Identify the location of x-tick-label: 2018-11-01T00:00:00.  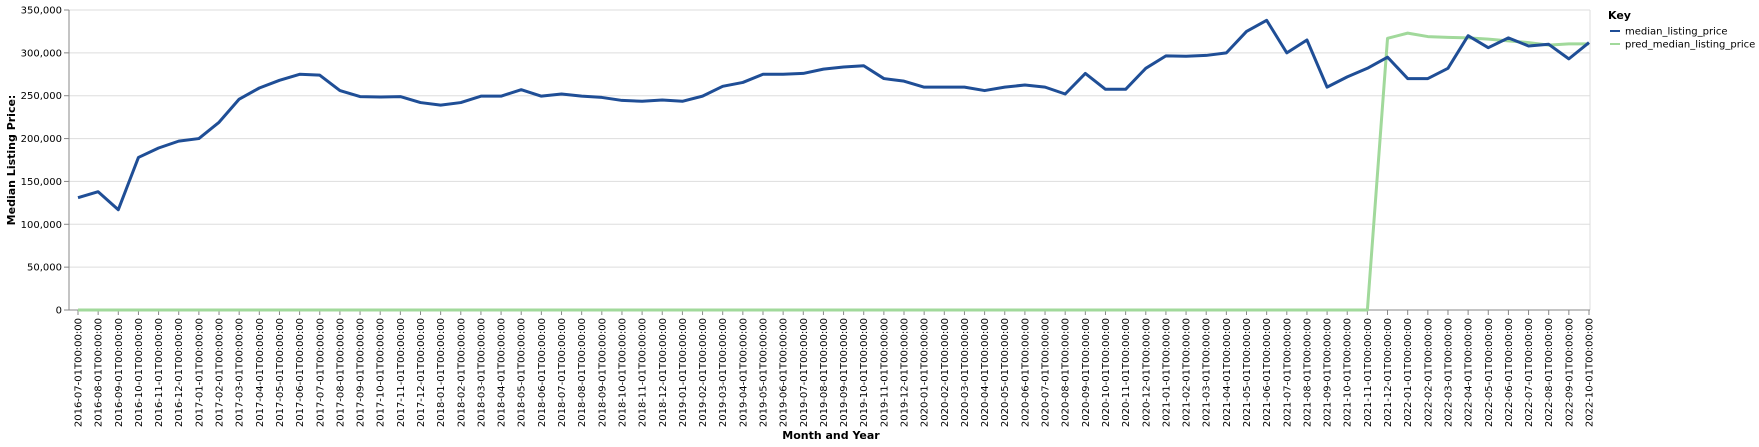
(643, 372).